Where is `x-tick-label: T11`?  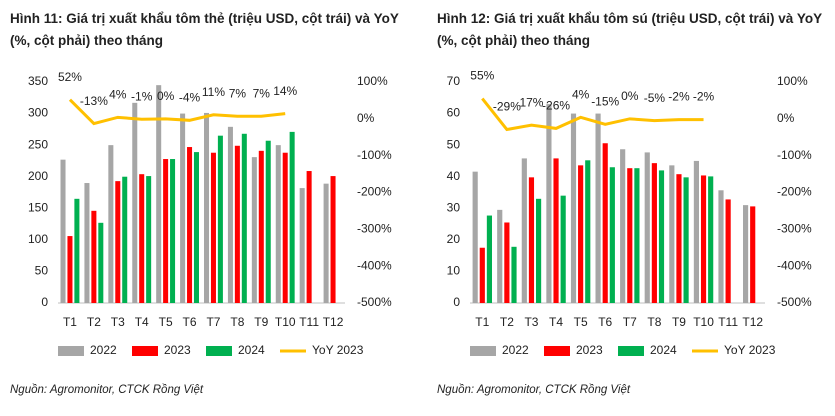
x-tick-label: T11 is located at coordinates (728, 322).